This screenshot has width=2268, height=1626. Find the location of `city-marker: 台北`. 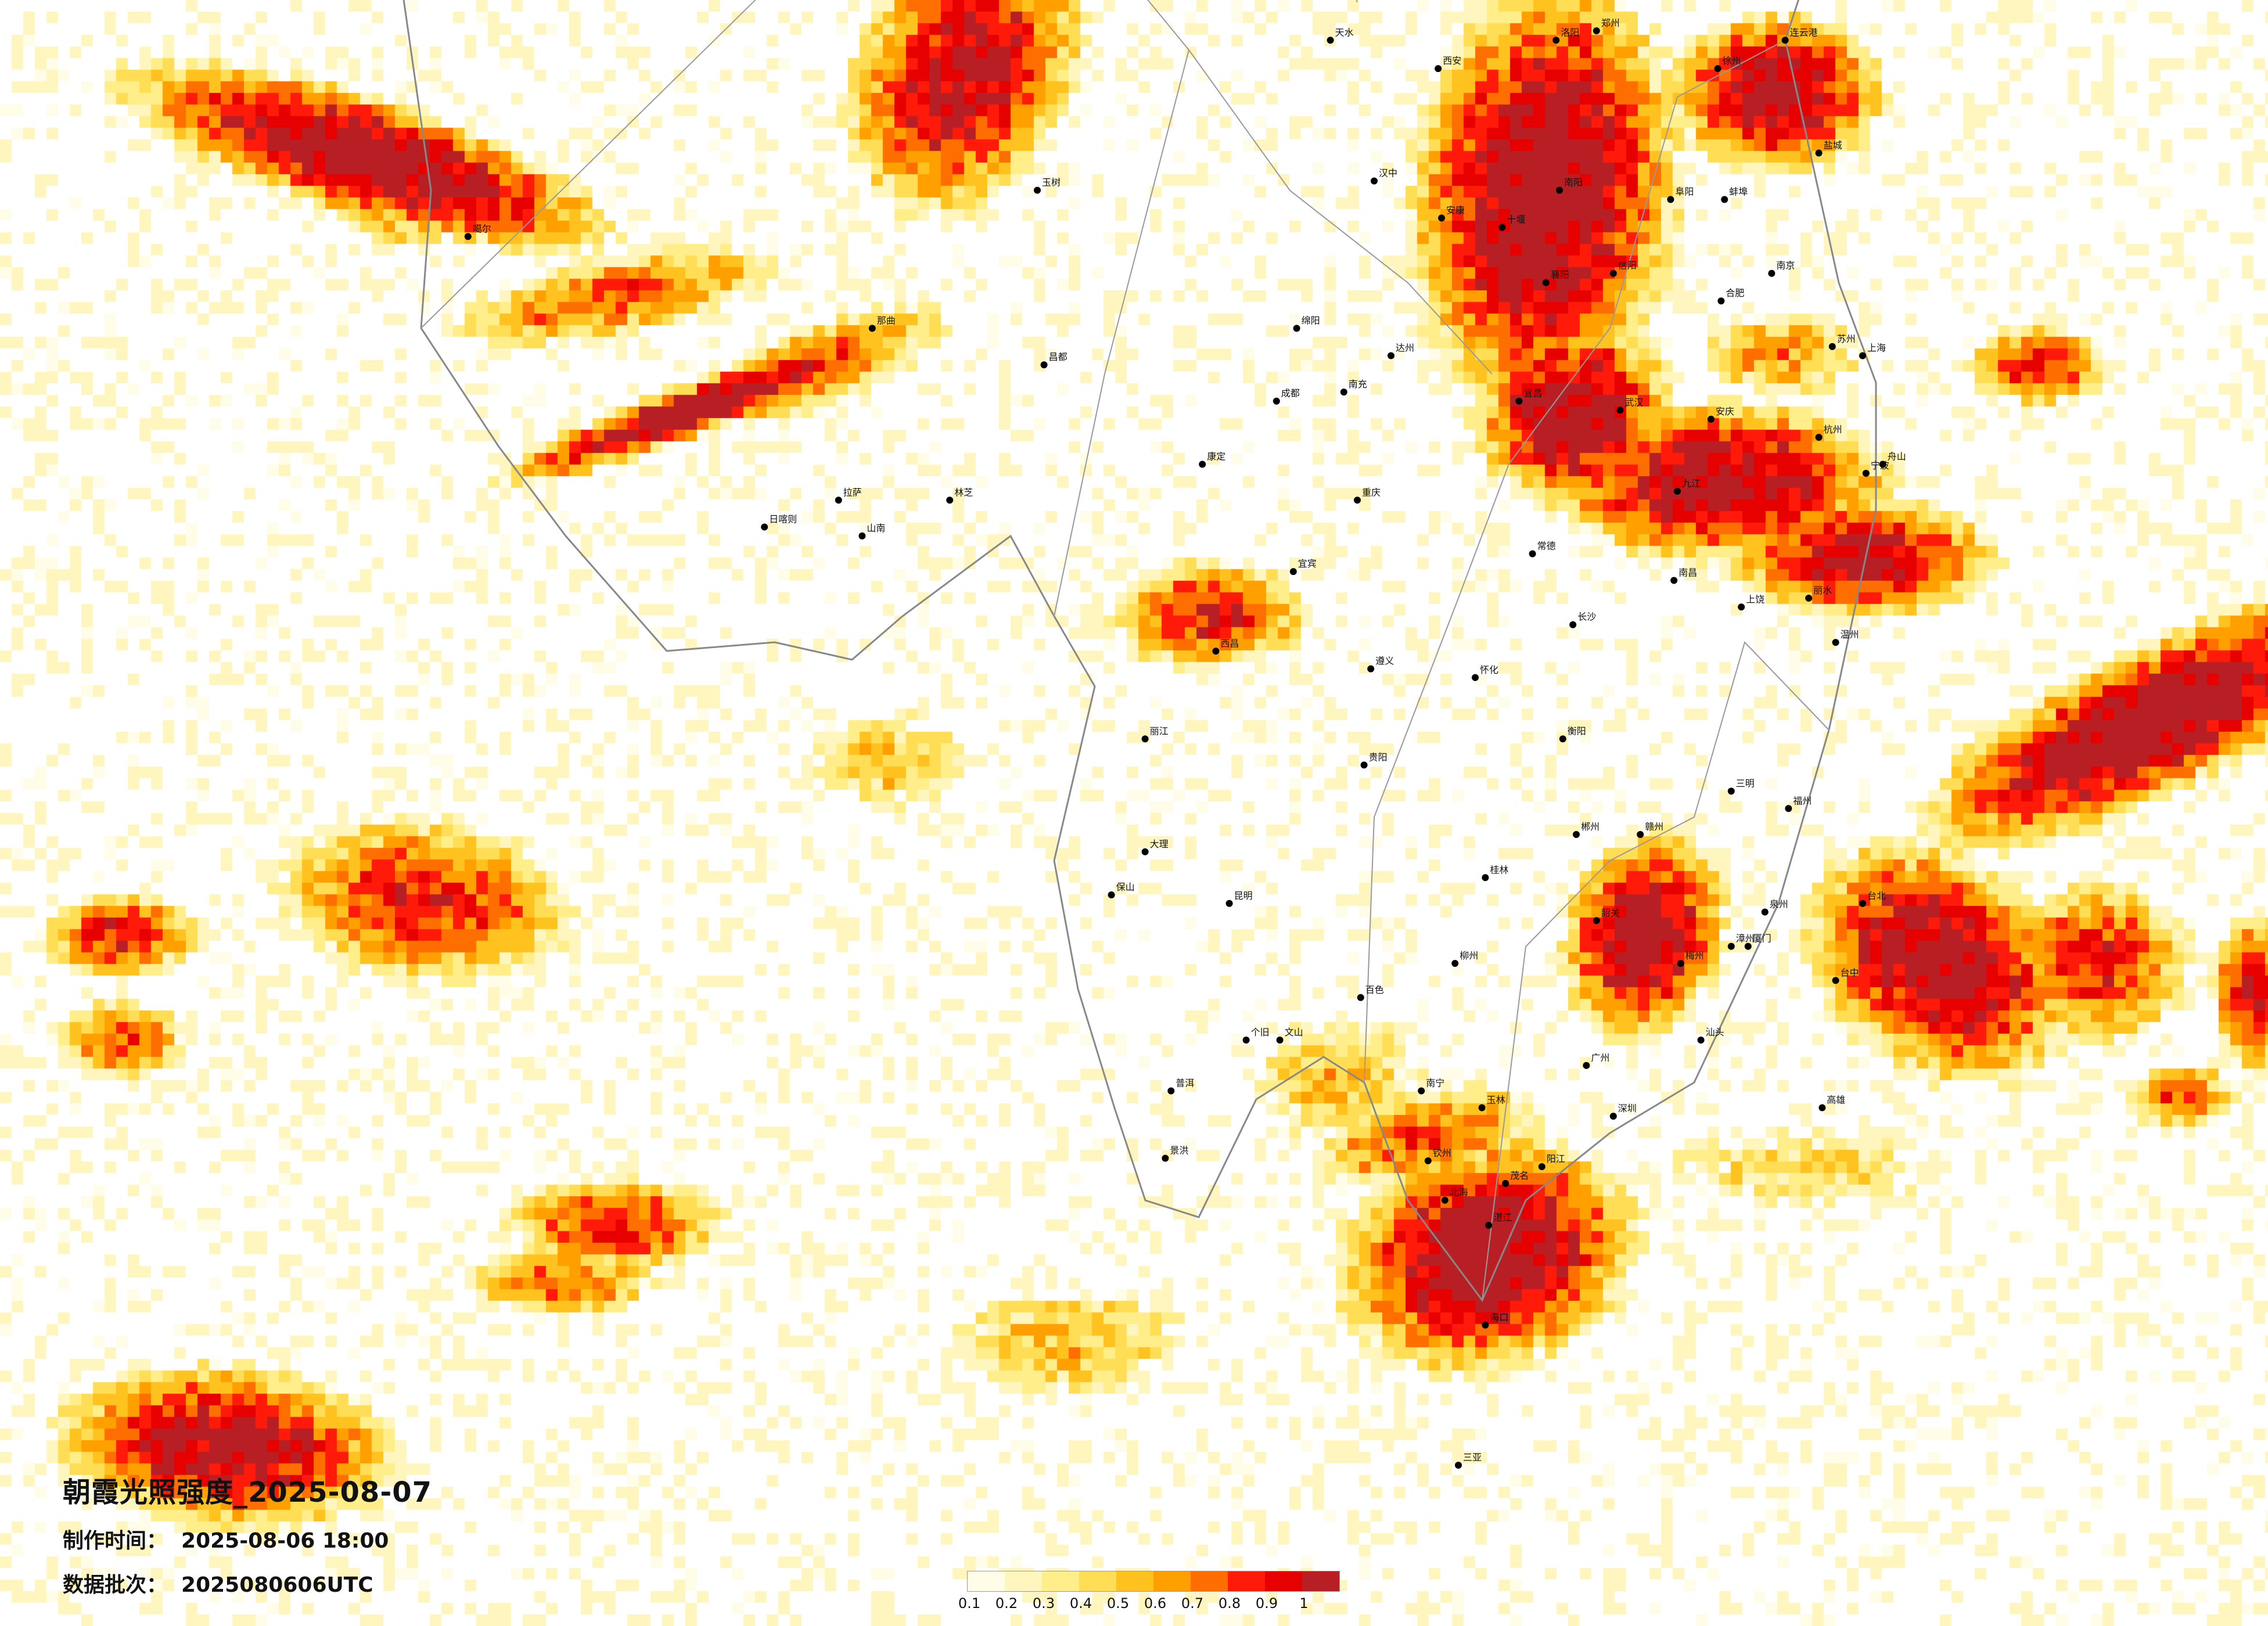

city-marker: 台北 is located at coordinates (1872, 898).